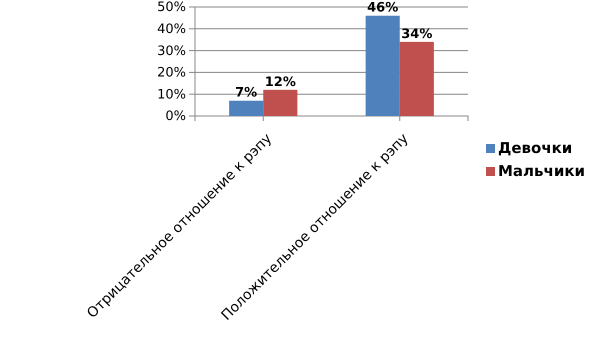  What do you see at coordinates (171, 73) in the screenshot?
I see `y-tick-label: 20%` at bounding box center [171, 73].